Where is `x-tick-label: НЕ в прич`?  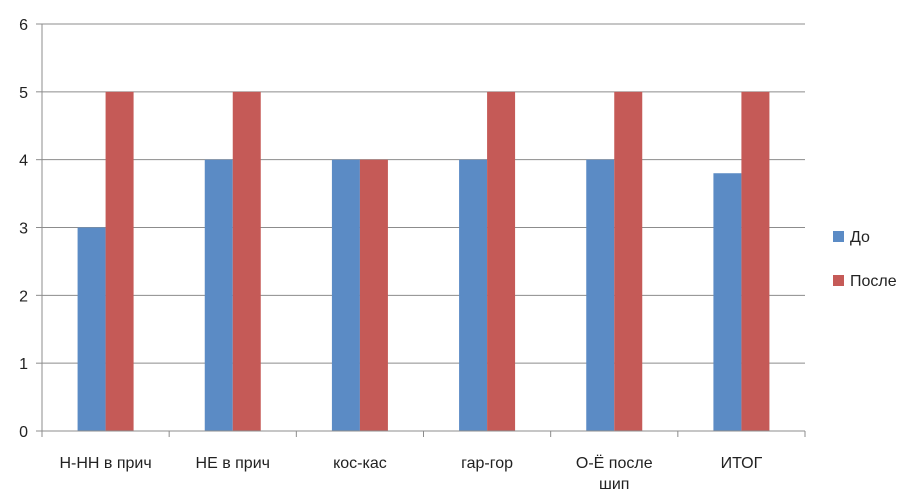 x-tick-label: НЕ в прич is located at coordinates (233, 463).